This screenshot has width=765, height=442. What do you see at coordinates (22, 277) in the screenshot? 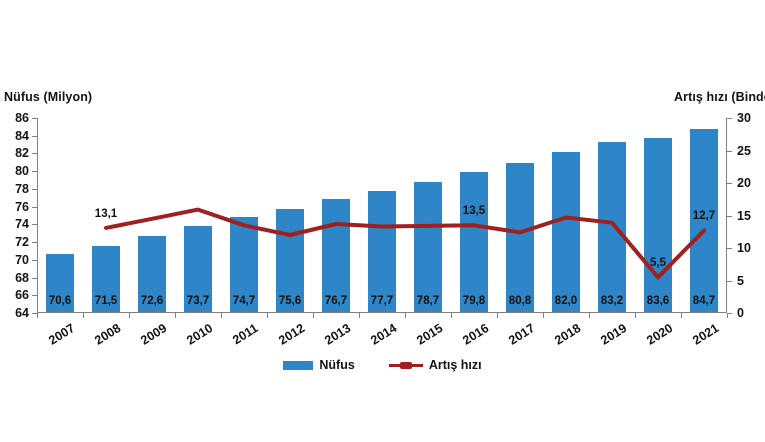
I see `left-tick-label: 68` at bounding box center [22, 277].